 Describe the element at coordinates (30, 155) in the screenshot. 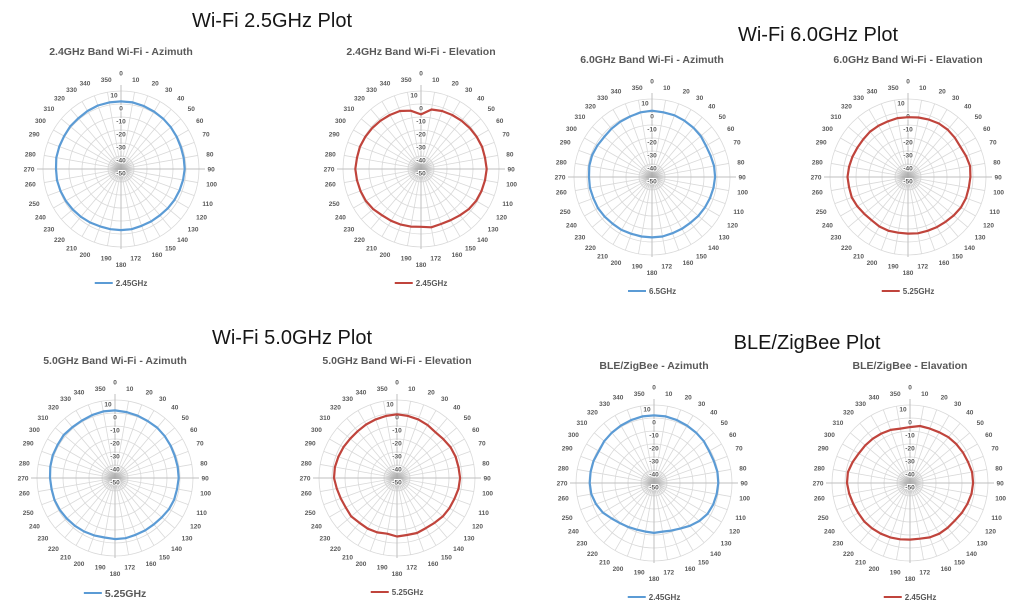

I see `angle-tick-label: 280` at that location.